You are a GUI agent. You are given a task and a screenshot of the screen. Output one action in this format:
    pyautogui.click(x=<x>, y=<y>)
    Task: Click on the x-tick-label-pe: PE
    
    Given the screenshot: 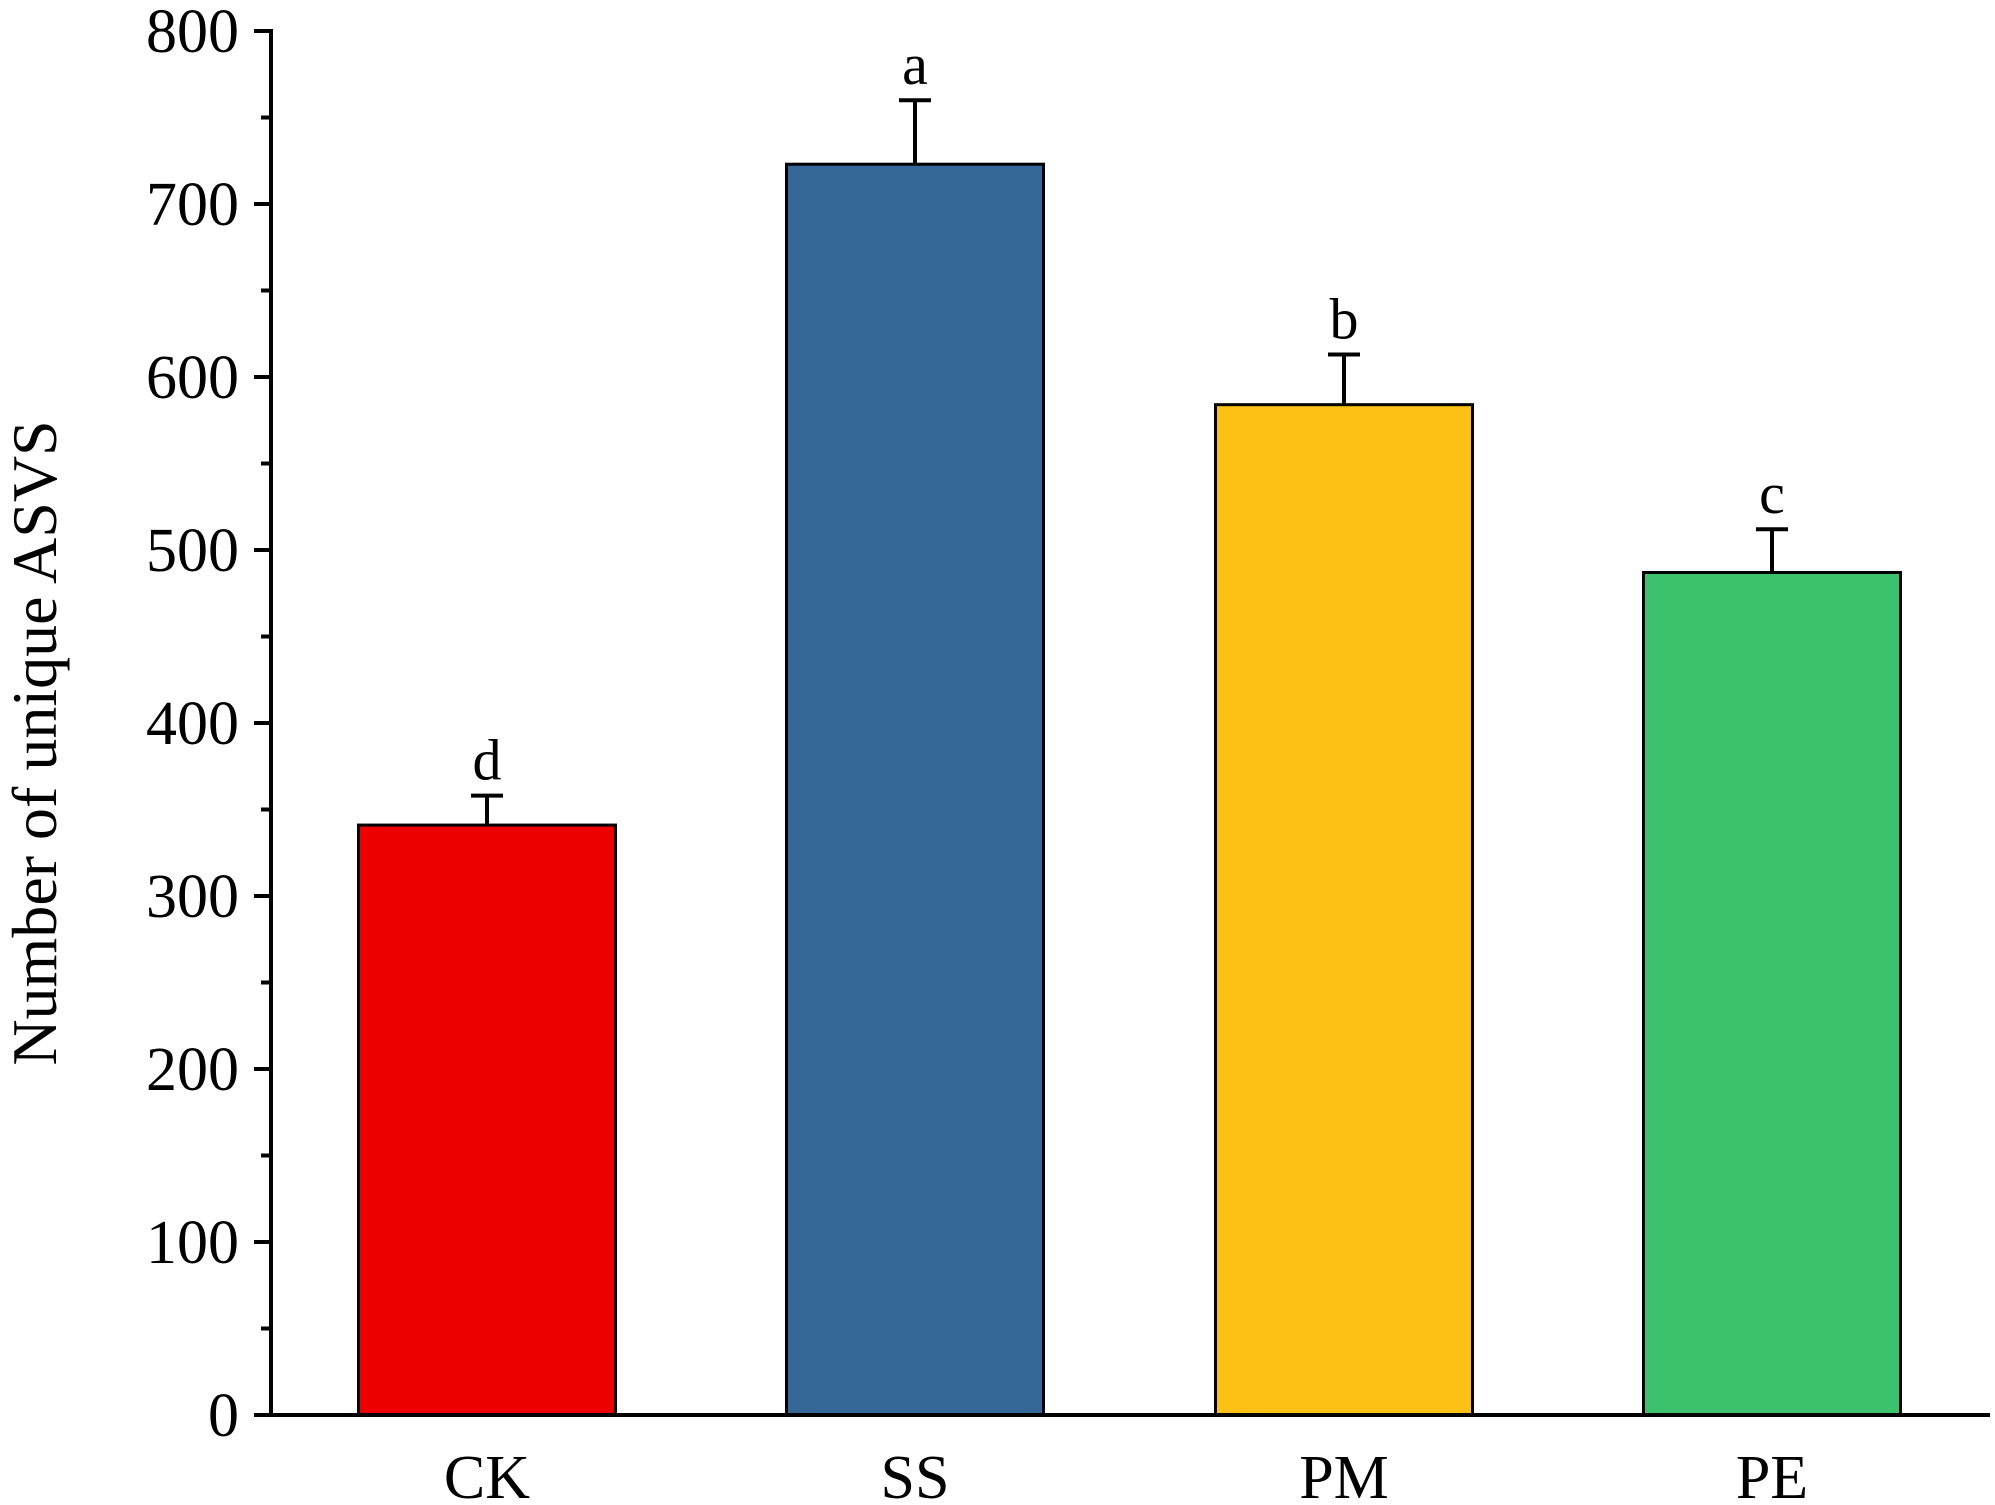 What is the action you would take?
    pyautogui.click(x=1772, y=1474)
    